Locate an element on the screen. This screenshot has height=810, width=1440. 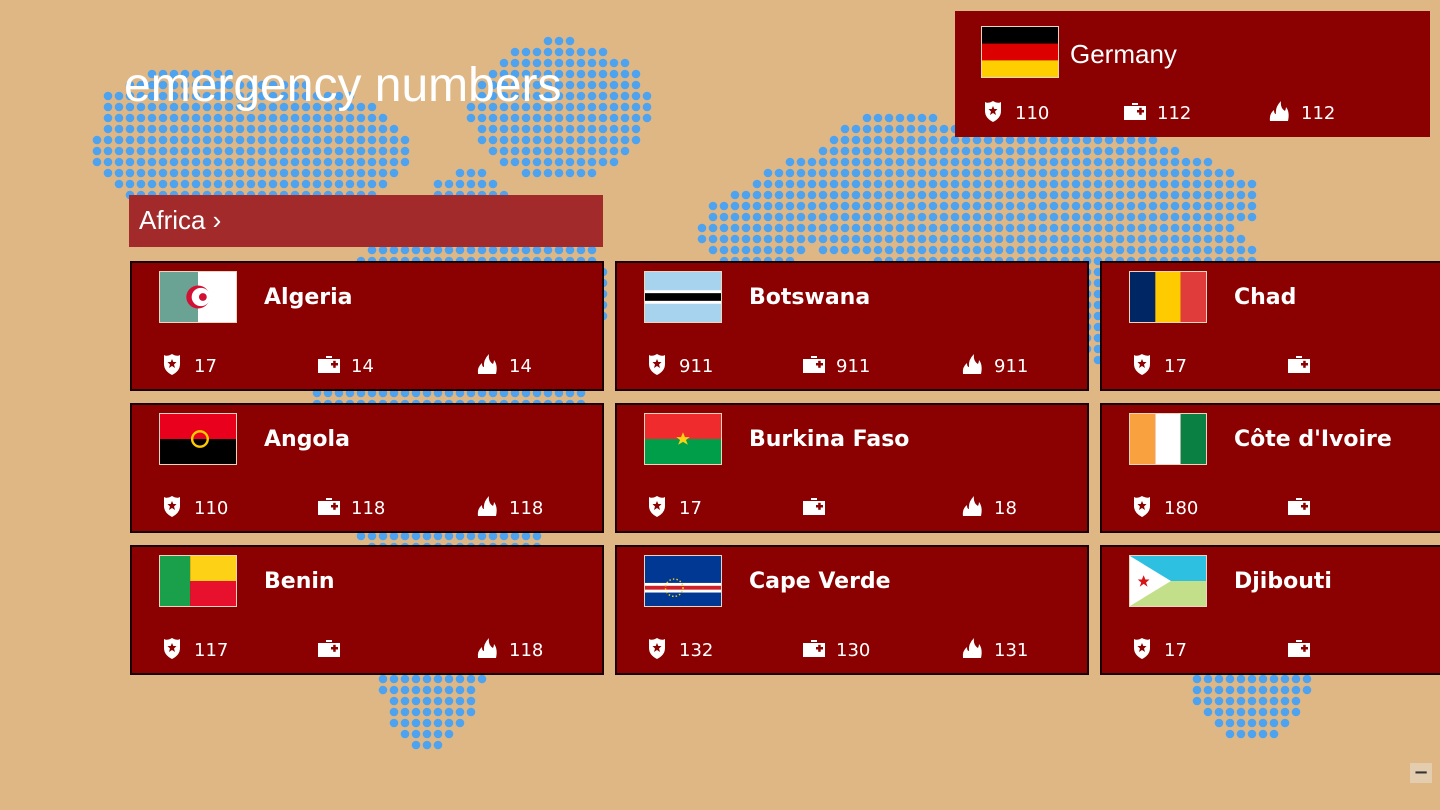
flag-angola is located at coordinates (198, 439).